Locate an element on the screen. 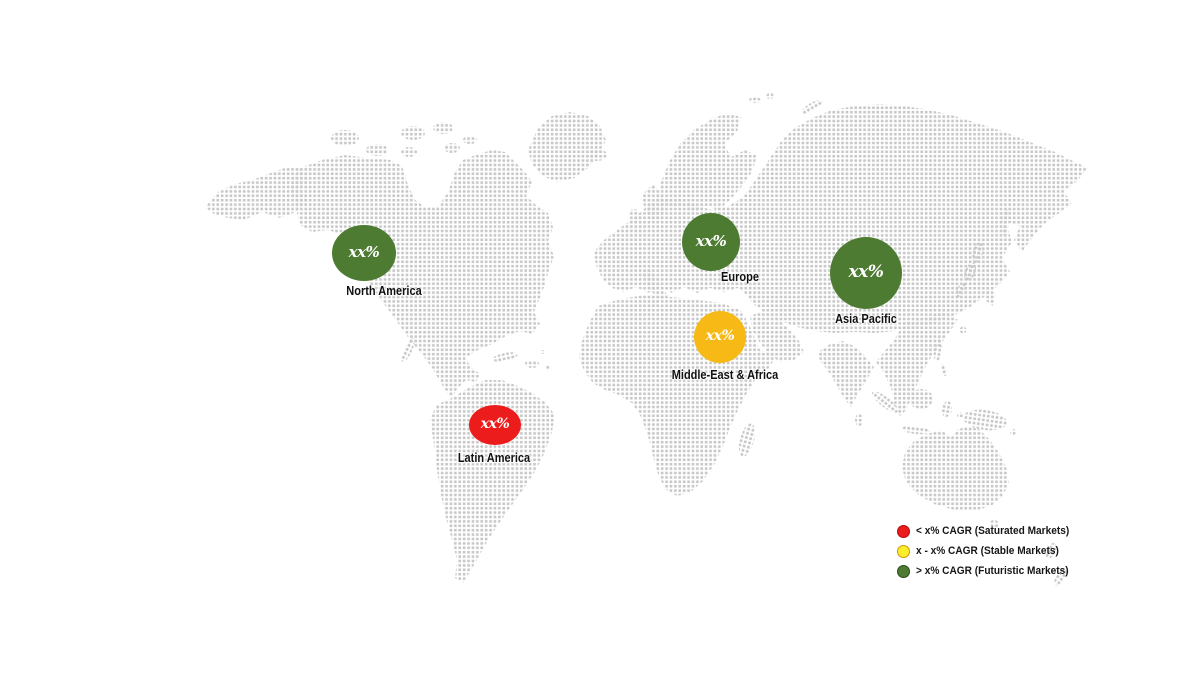 The width and height of the screenshot is (1200, 675). island-madagascar is located at coordinates (747, 440).